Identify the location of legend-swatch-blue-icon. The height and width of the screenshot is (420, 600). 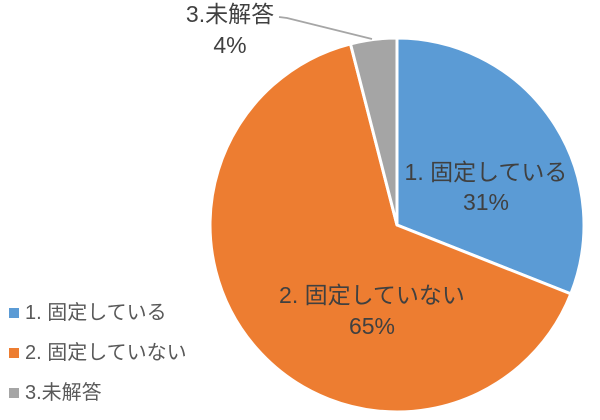
(14, 313).